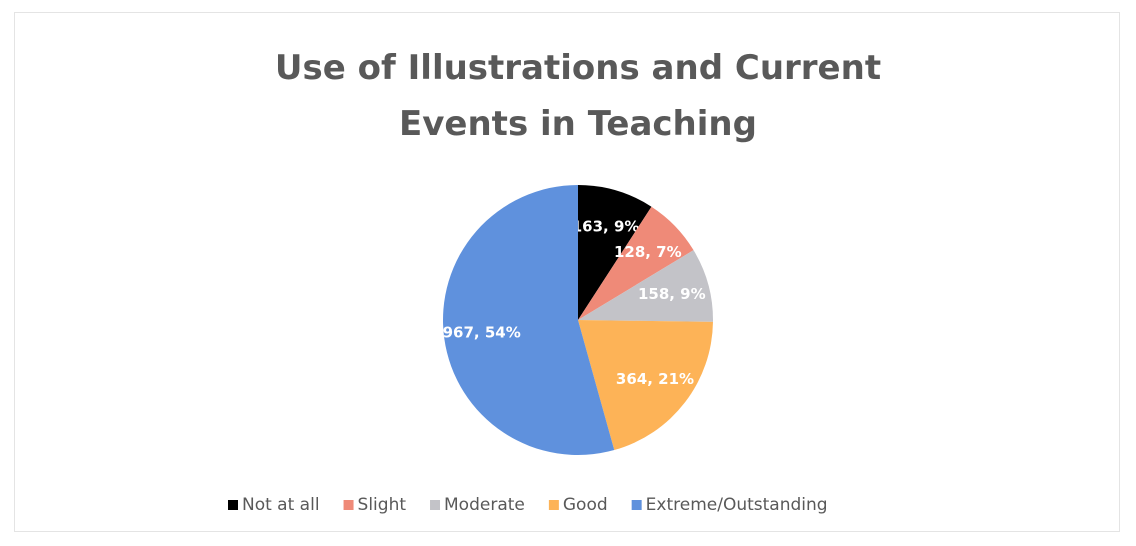 The width and height of the screenshot is (1136, 546). I want to click on data-label: 158, 9%, so click(672, 294).